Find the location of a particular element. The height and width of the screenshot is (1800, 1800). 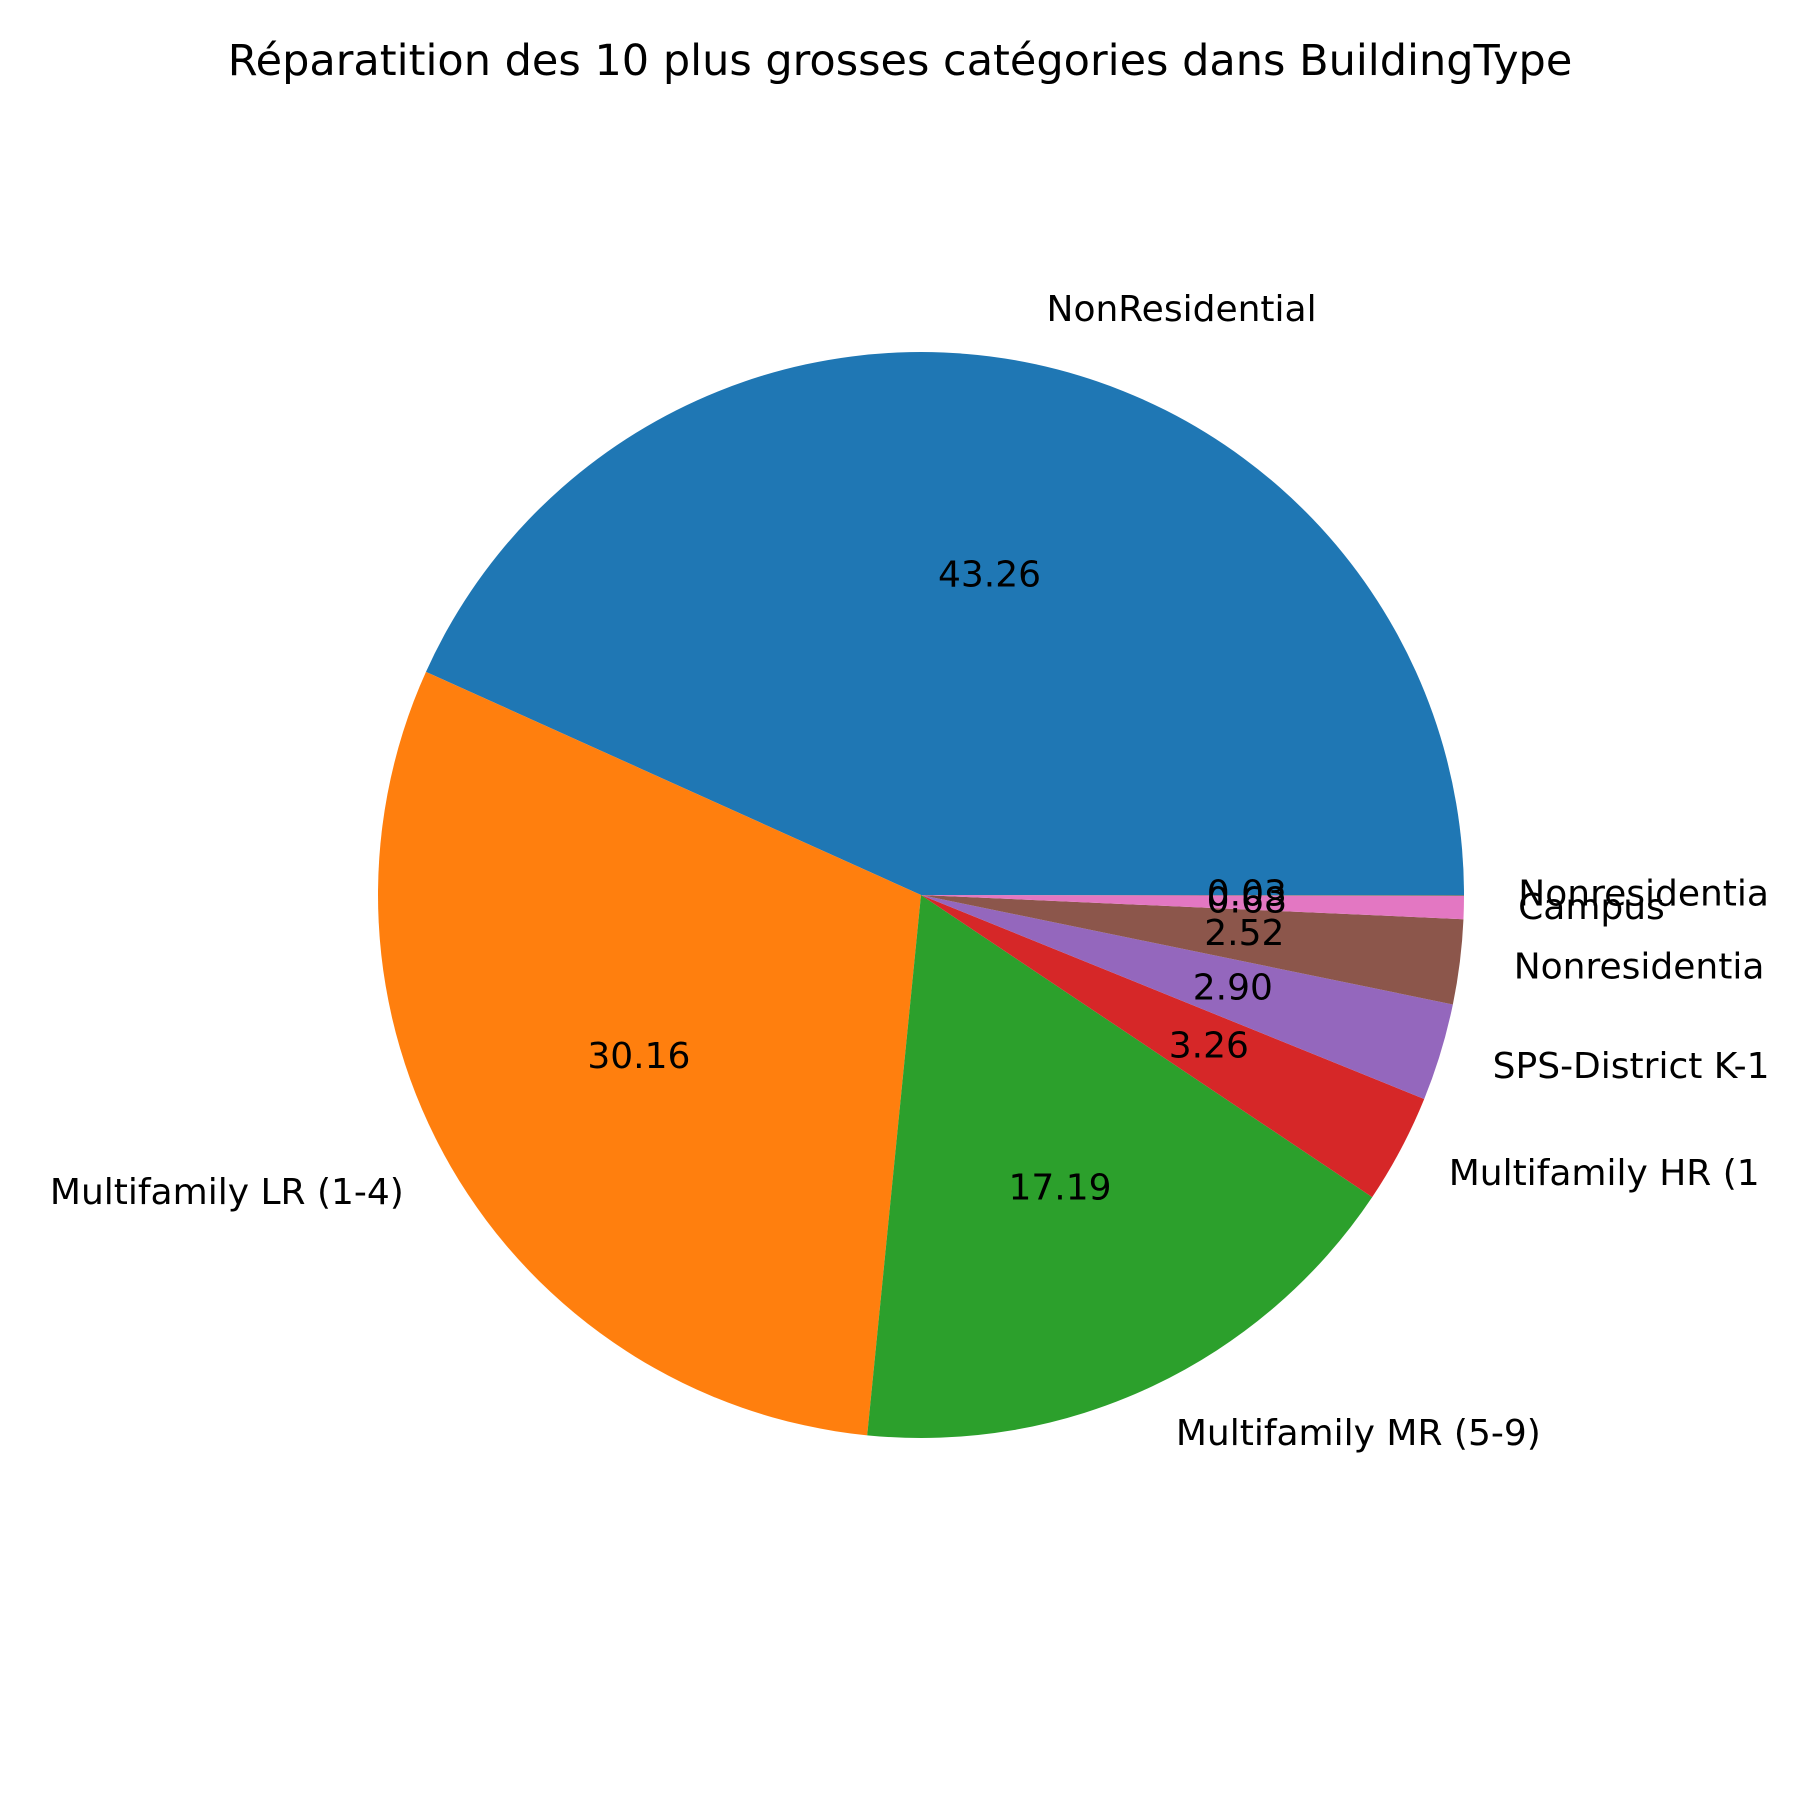

slice-label-campus-6: Campus is located at coordinates (1591, 907).